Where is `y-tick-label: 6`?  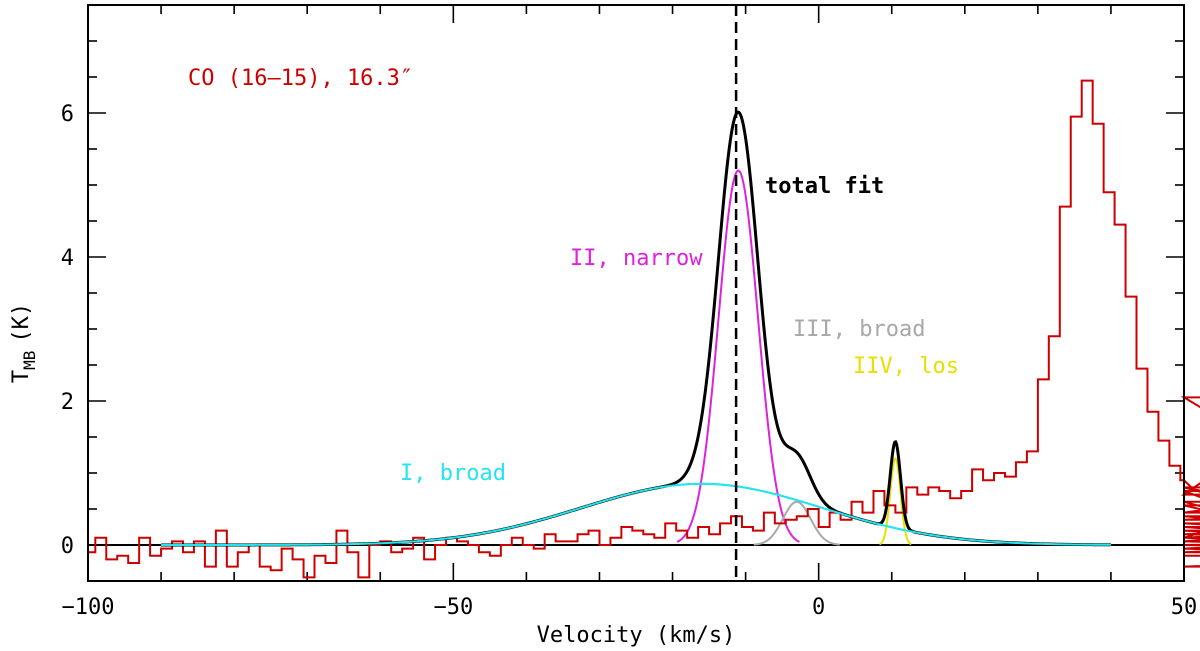 y-tick-label: 6 is located at coordinates (67, 114).